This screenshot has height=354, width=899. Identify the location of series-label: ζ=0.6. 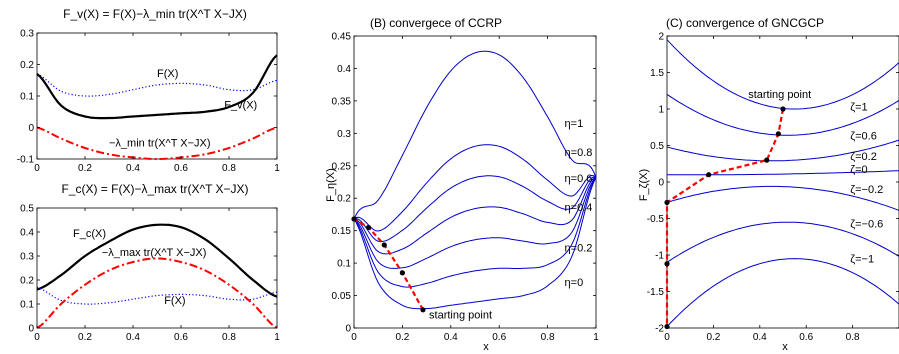
(863, 137).